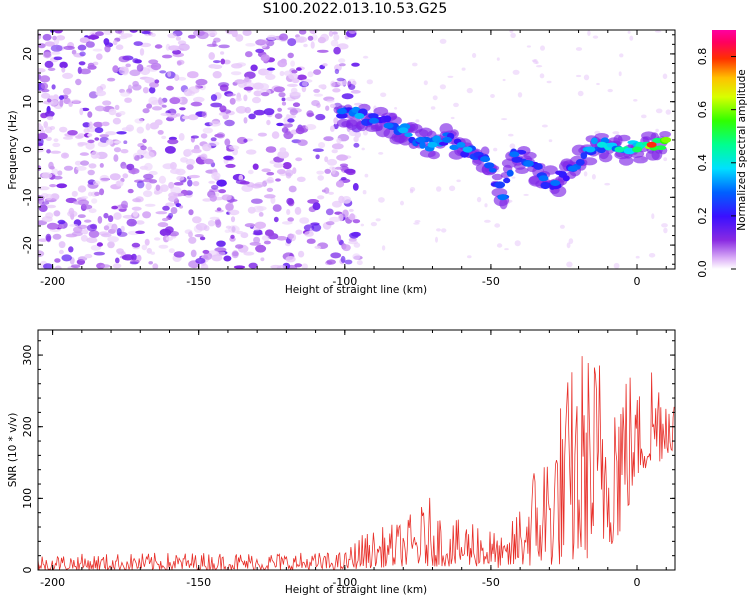 This screenshot has height=600, width=750. What do you see at coordinates (27, 355) in the screenshot?
I see `snr-y-tick-label: 300` at bounding box center [27, 355].